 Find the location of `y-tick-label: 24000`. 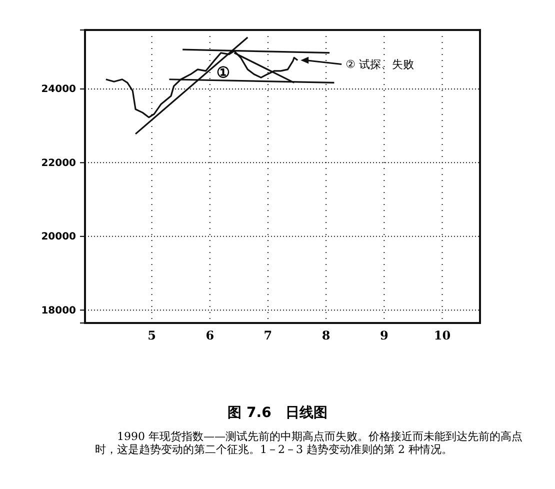

y-tick-label: 24000 is located at coordinates (58, 90).